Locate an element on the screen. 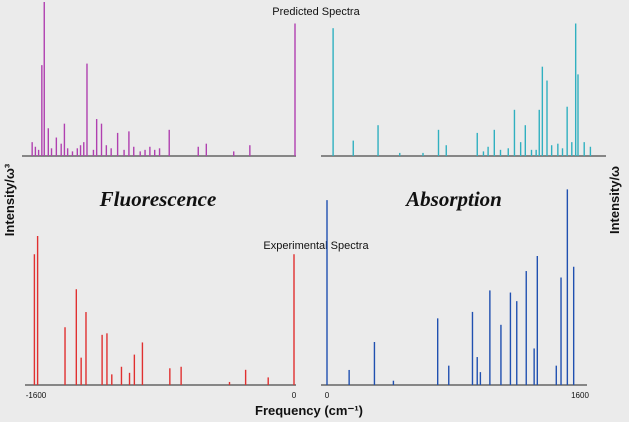  fluorescence-label: Fluorescence is located at coordinates (158, 199).